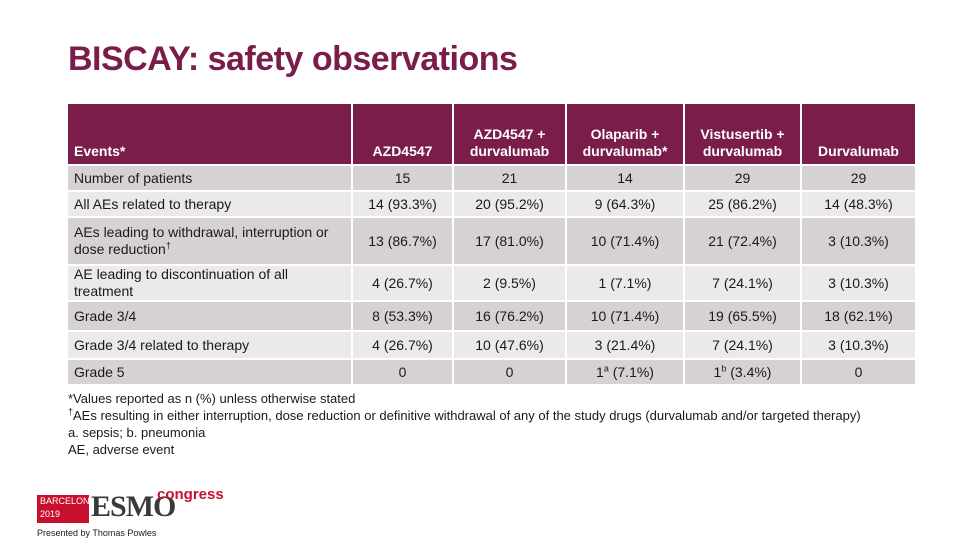 The width and height of the screenshot is (974, 547). Describe the element at coordinates (510, 204) in the screenshot. I see `table-cell: 20 (95.2%)` at that location.